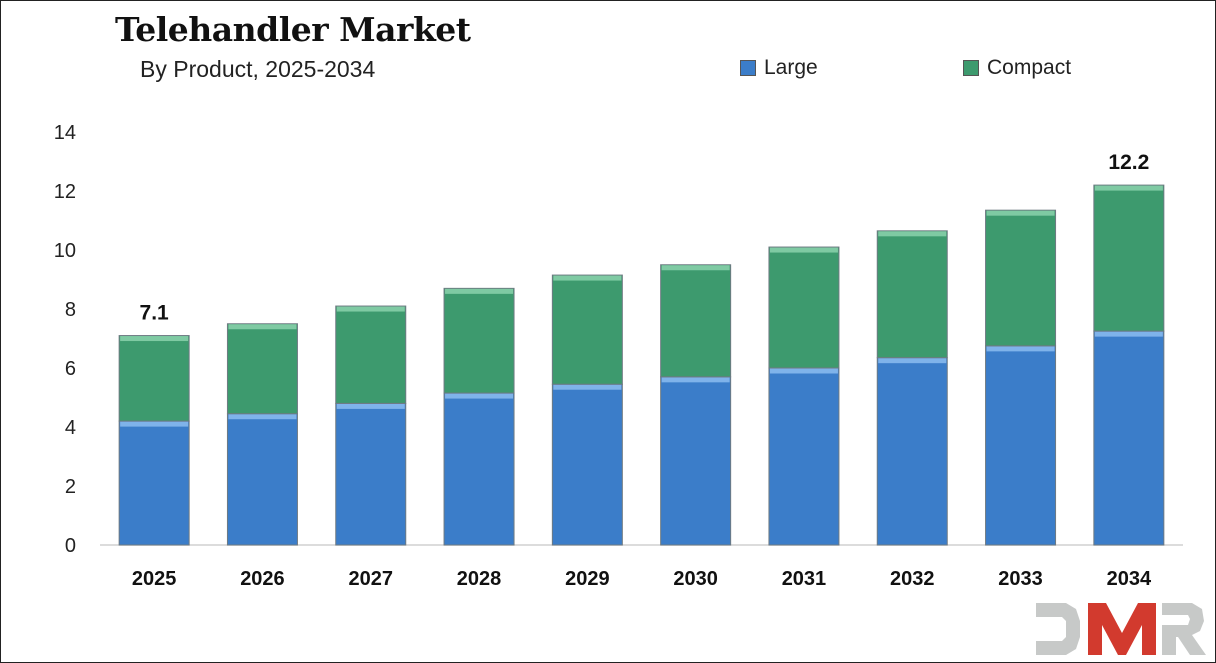  What do you see at coordinates (587, 579) in the screenshot?
I see `x-tick-label: 2029` at bounding box center [587, 579].